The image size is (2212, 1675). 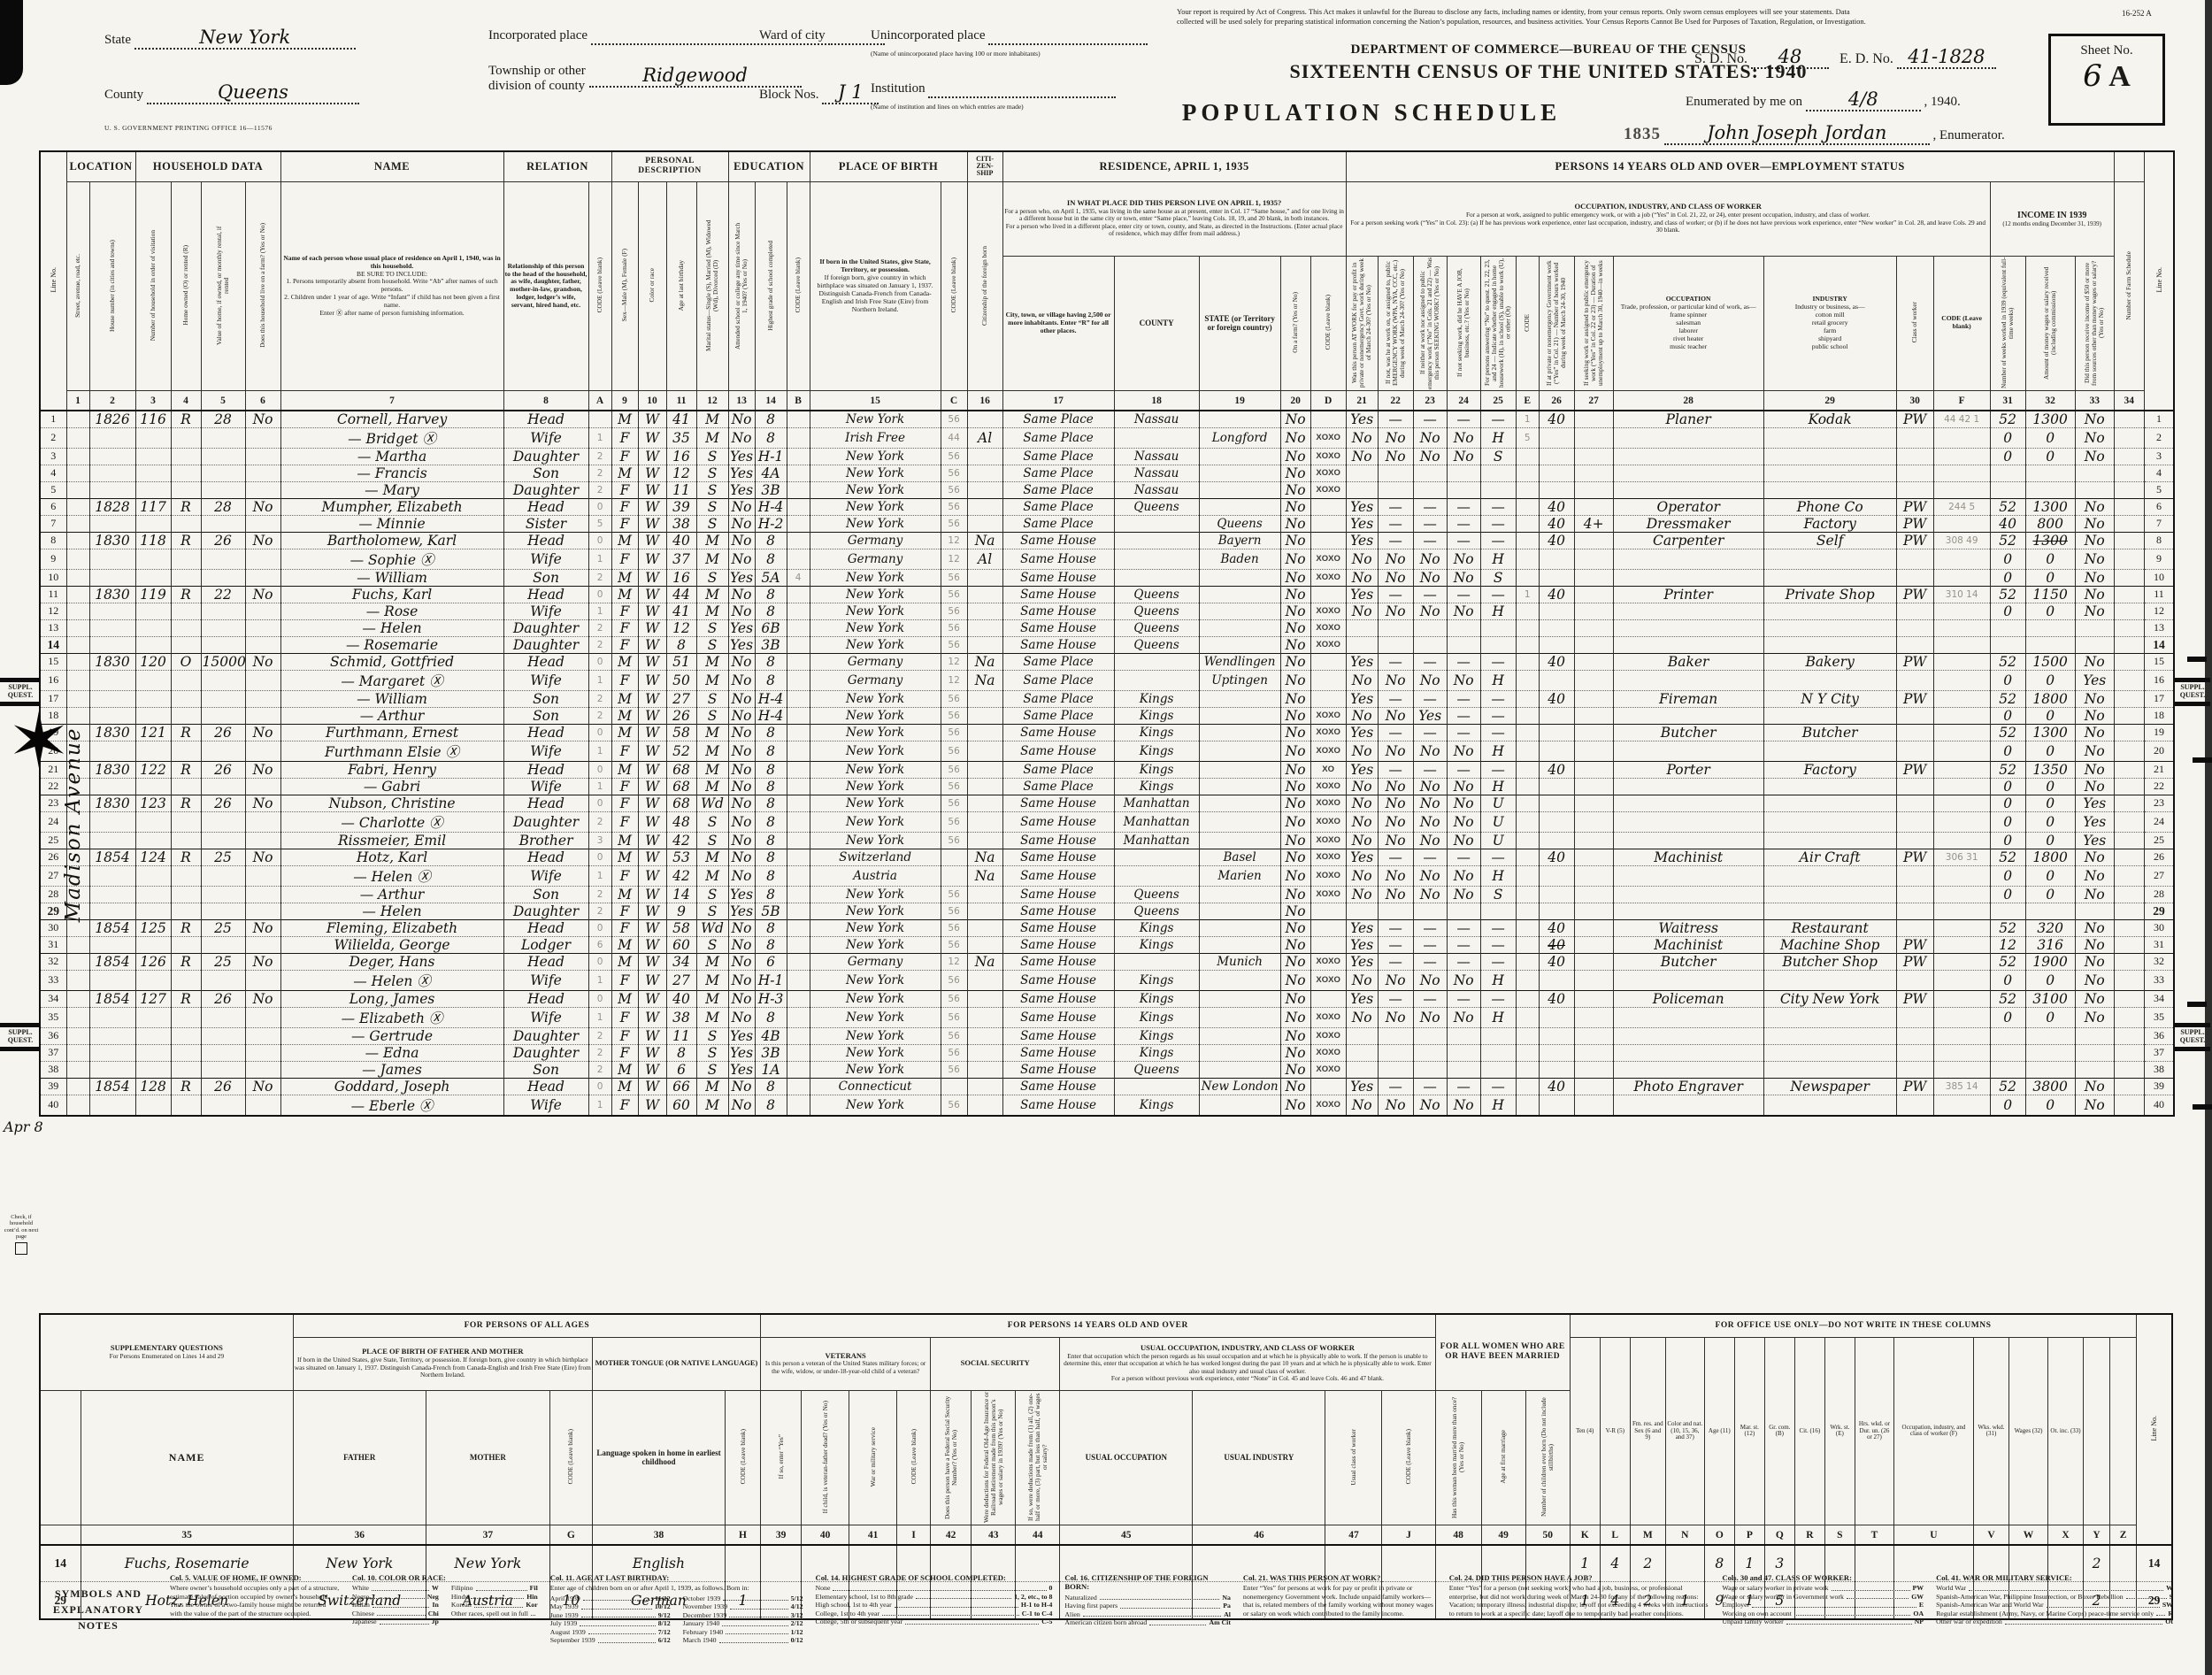 I want to click on cell-r19, so click(x=1240, y=751).